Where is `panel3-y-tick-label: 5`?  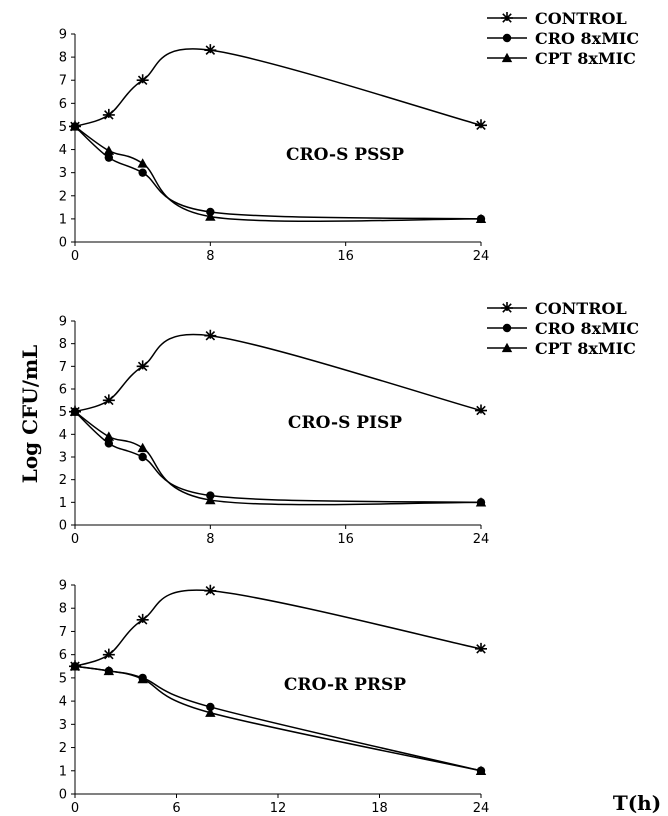 panel3-y-tick-label: 5 is located at coordinates (63, 678).